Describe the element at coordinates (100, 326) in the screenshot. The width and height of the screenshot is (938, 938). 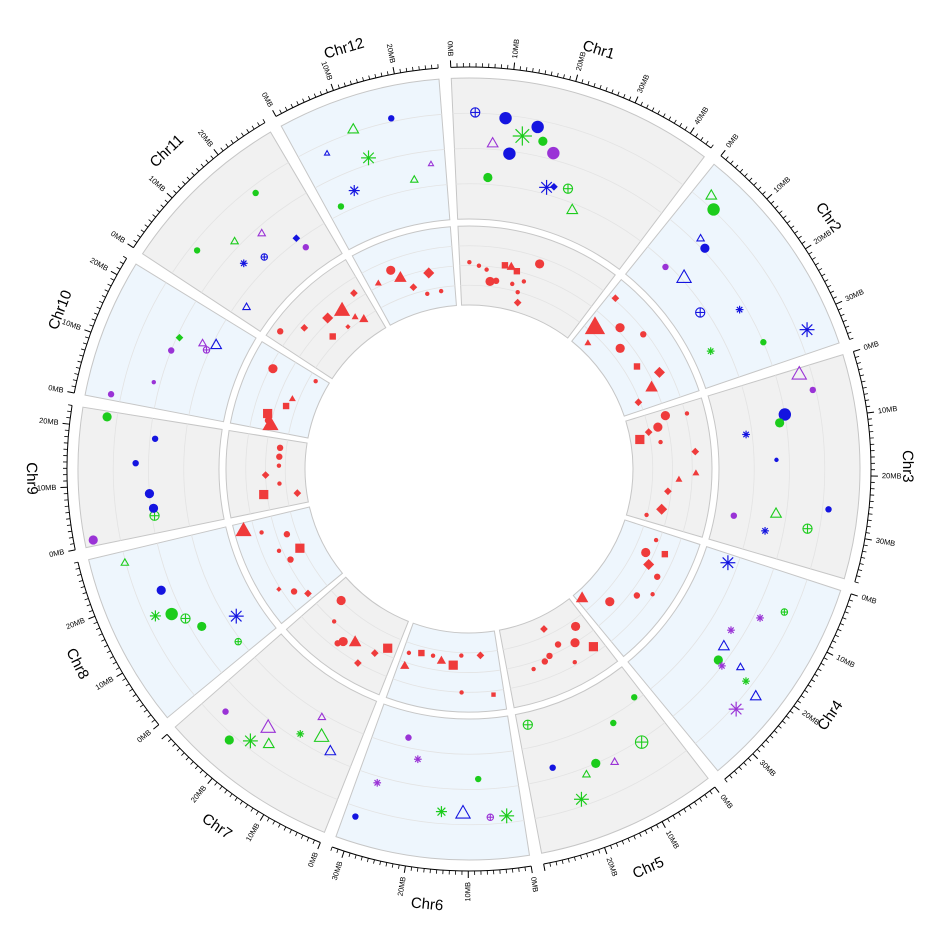
I see `axis-line-chr10` at that location.